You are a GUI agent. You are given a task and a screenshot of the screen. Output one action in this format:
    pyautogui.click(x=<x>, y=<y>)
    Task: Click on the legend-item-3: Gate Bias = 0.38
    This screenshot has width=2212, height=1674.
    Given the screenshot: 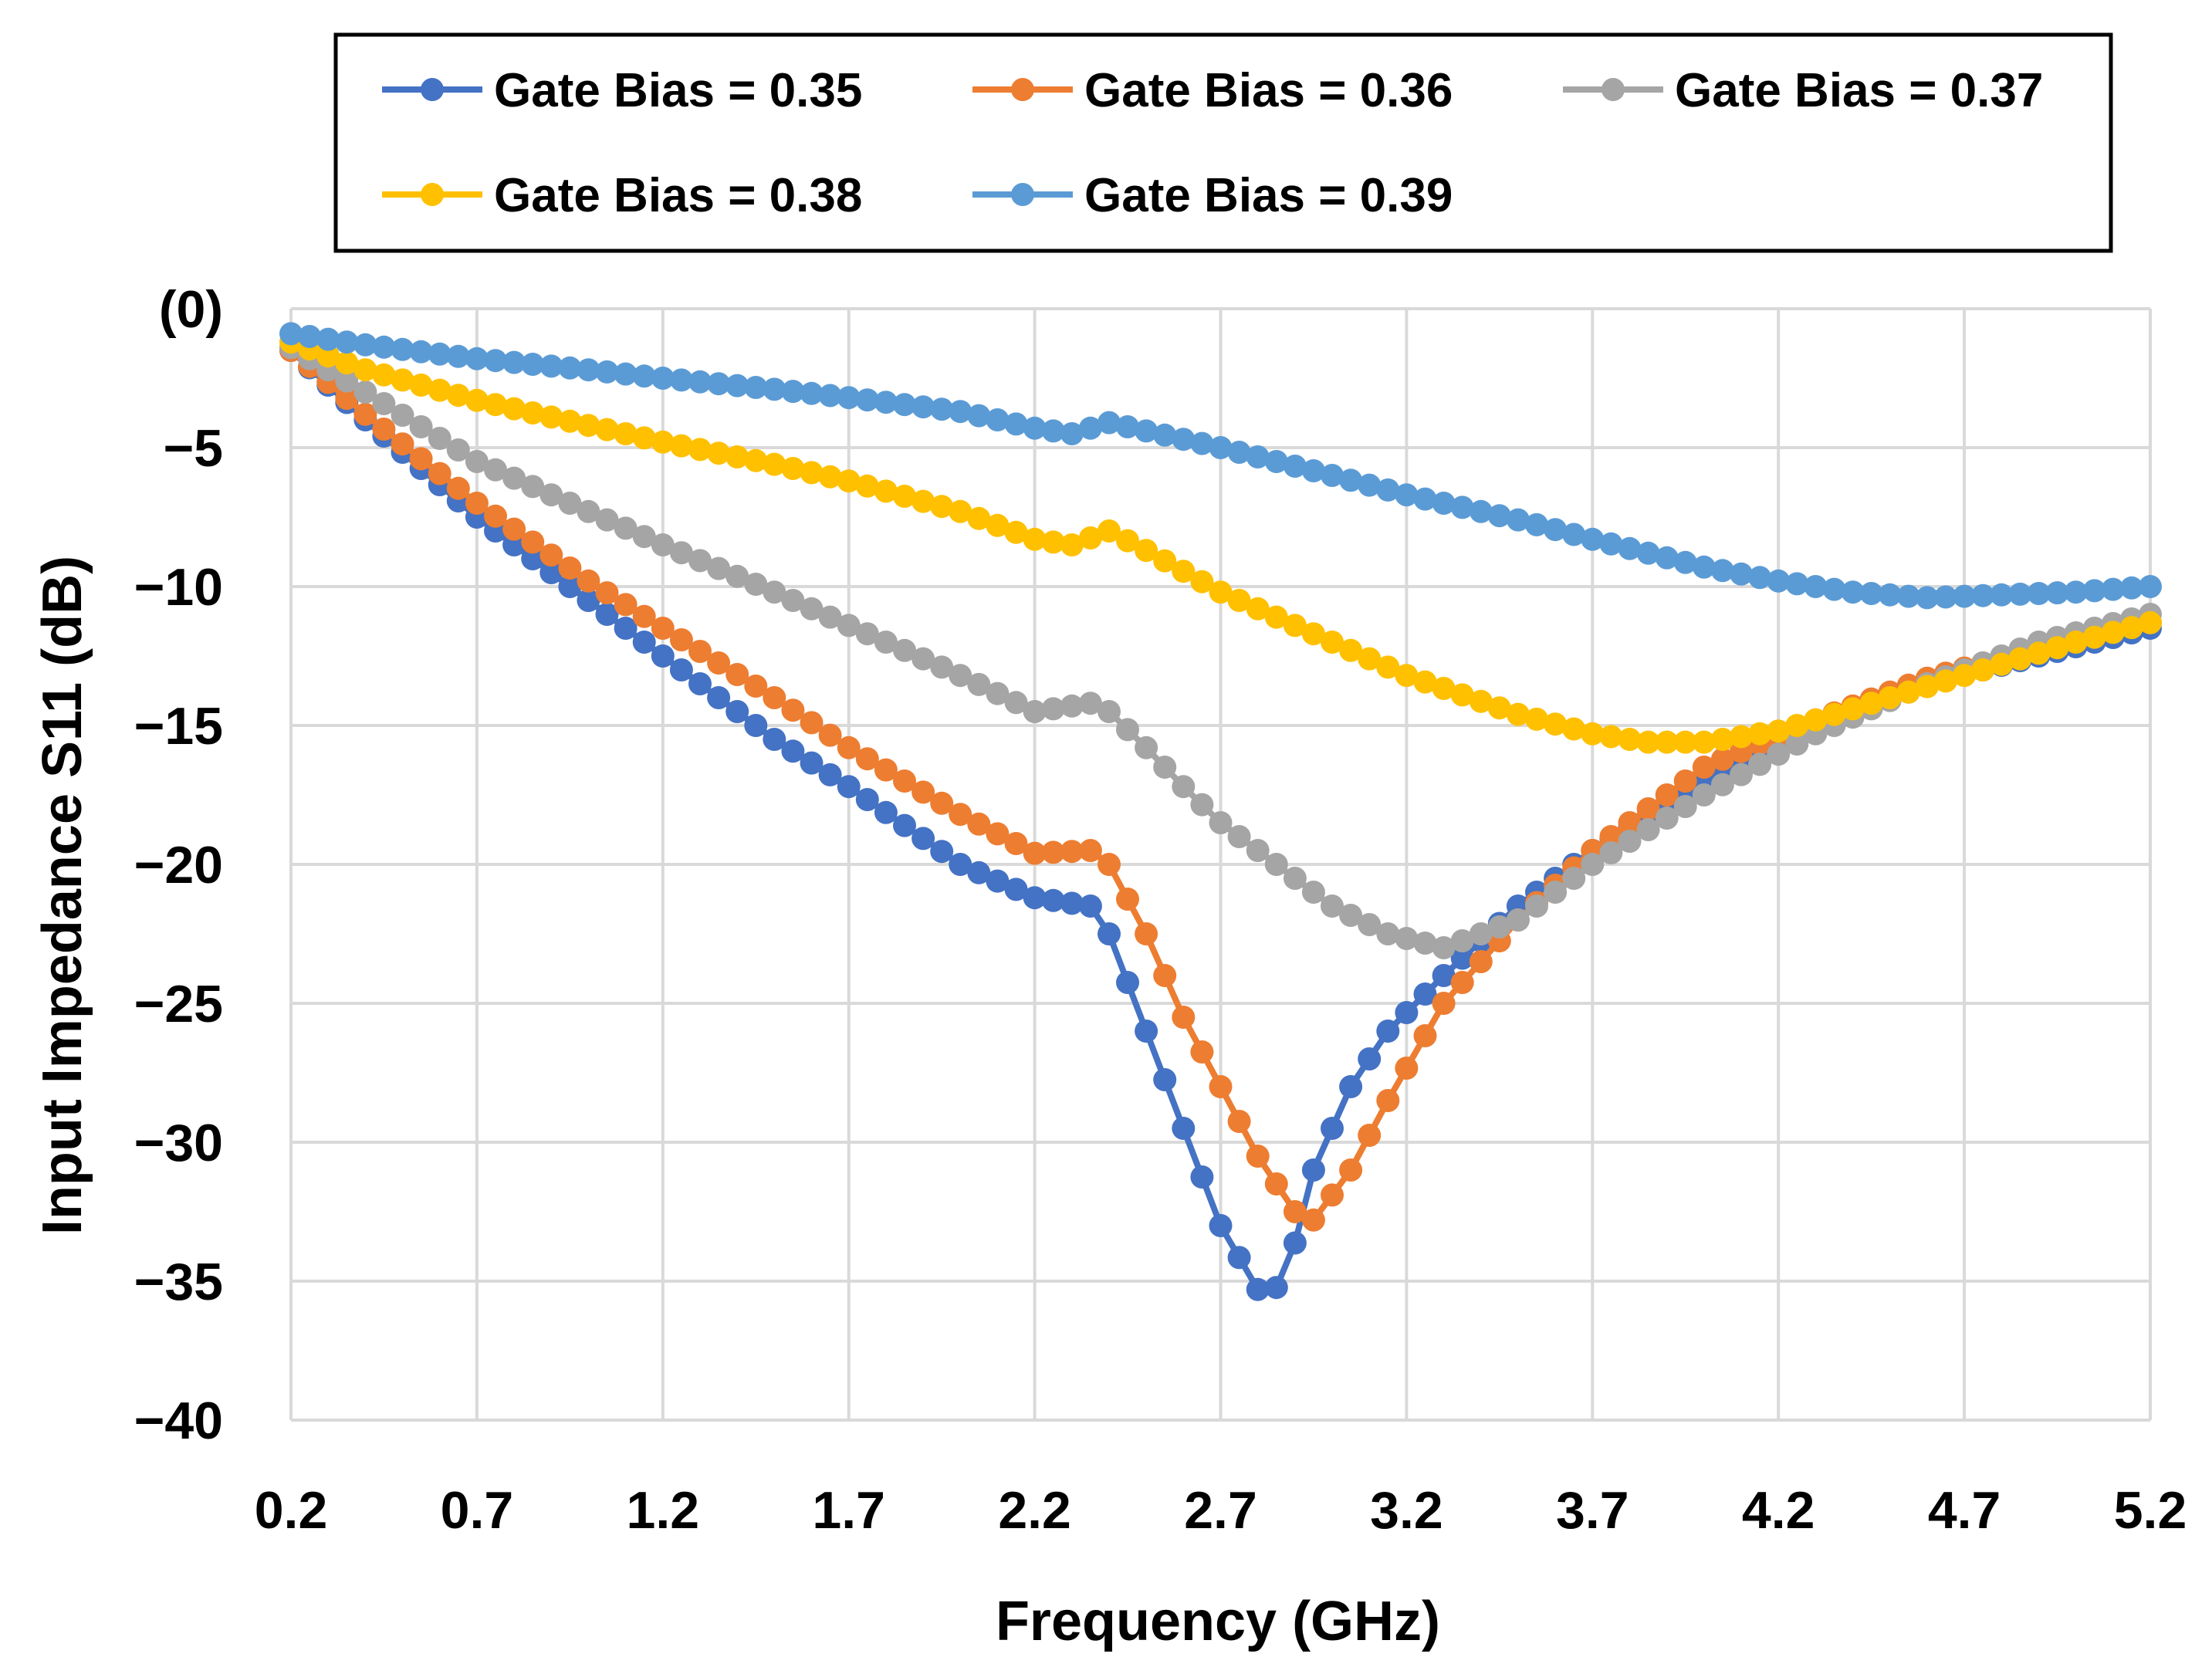 What is the action you would take?
    pyautogui.click(x=622, y=195)
    